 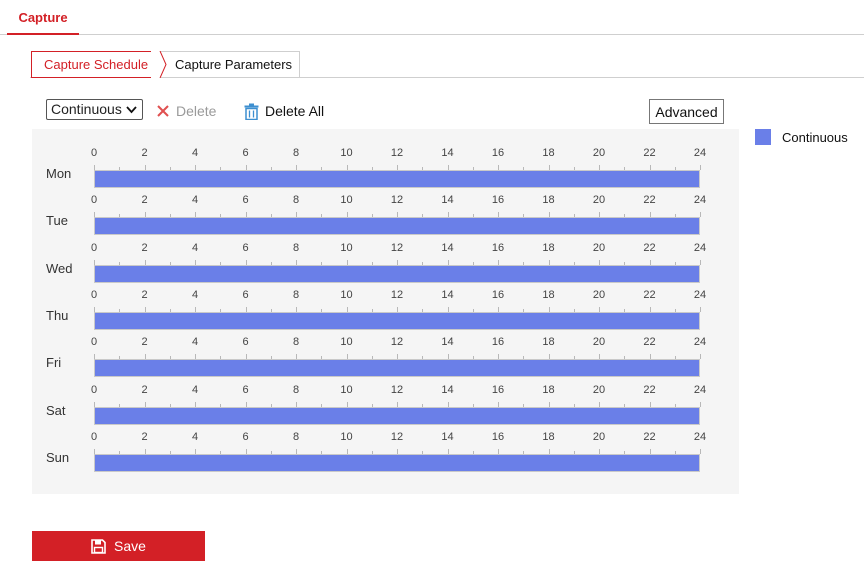 I want to click on schedule-row-mon: Mon 0 2 4 6 8 10 12 14 16 18 20 22 24, so click(x=385, y=170).